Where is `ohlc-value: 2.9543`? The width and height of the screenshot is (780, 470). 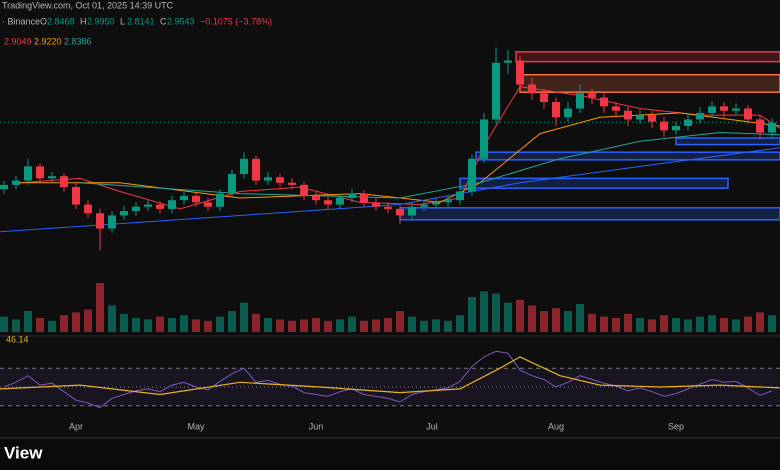
ohlc-value: 2.9543 is located at coordinates (181, 21).